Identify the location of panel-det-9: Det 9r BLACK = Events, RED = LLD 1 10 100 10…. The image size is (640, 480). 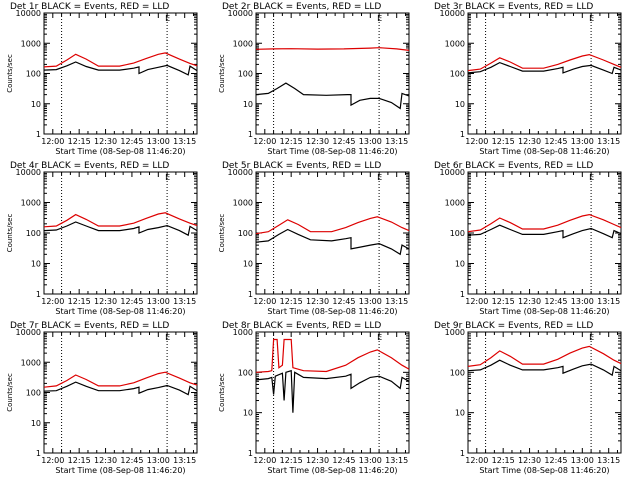
(528, 398).